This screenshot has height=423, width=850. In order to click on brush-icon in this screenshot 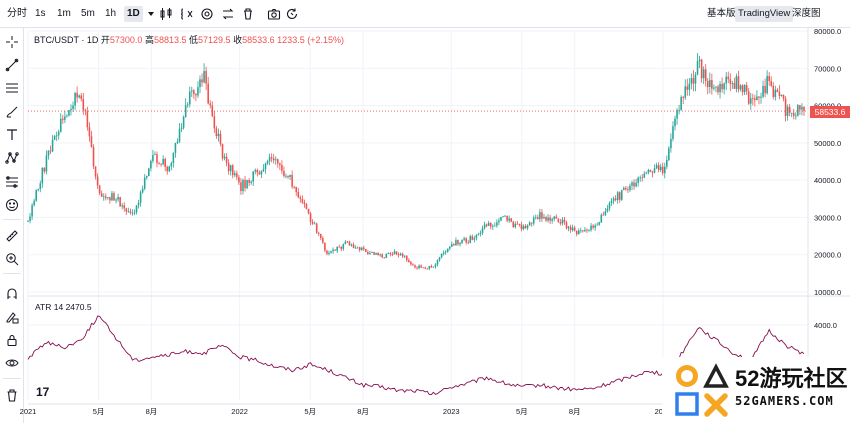, I will do `click(12, 112)`.